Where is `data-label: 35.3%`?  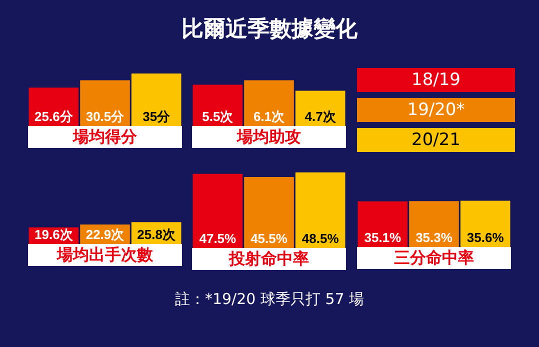 data-label: 35.3% is located at coordinates (434, 238).